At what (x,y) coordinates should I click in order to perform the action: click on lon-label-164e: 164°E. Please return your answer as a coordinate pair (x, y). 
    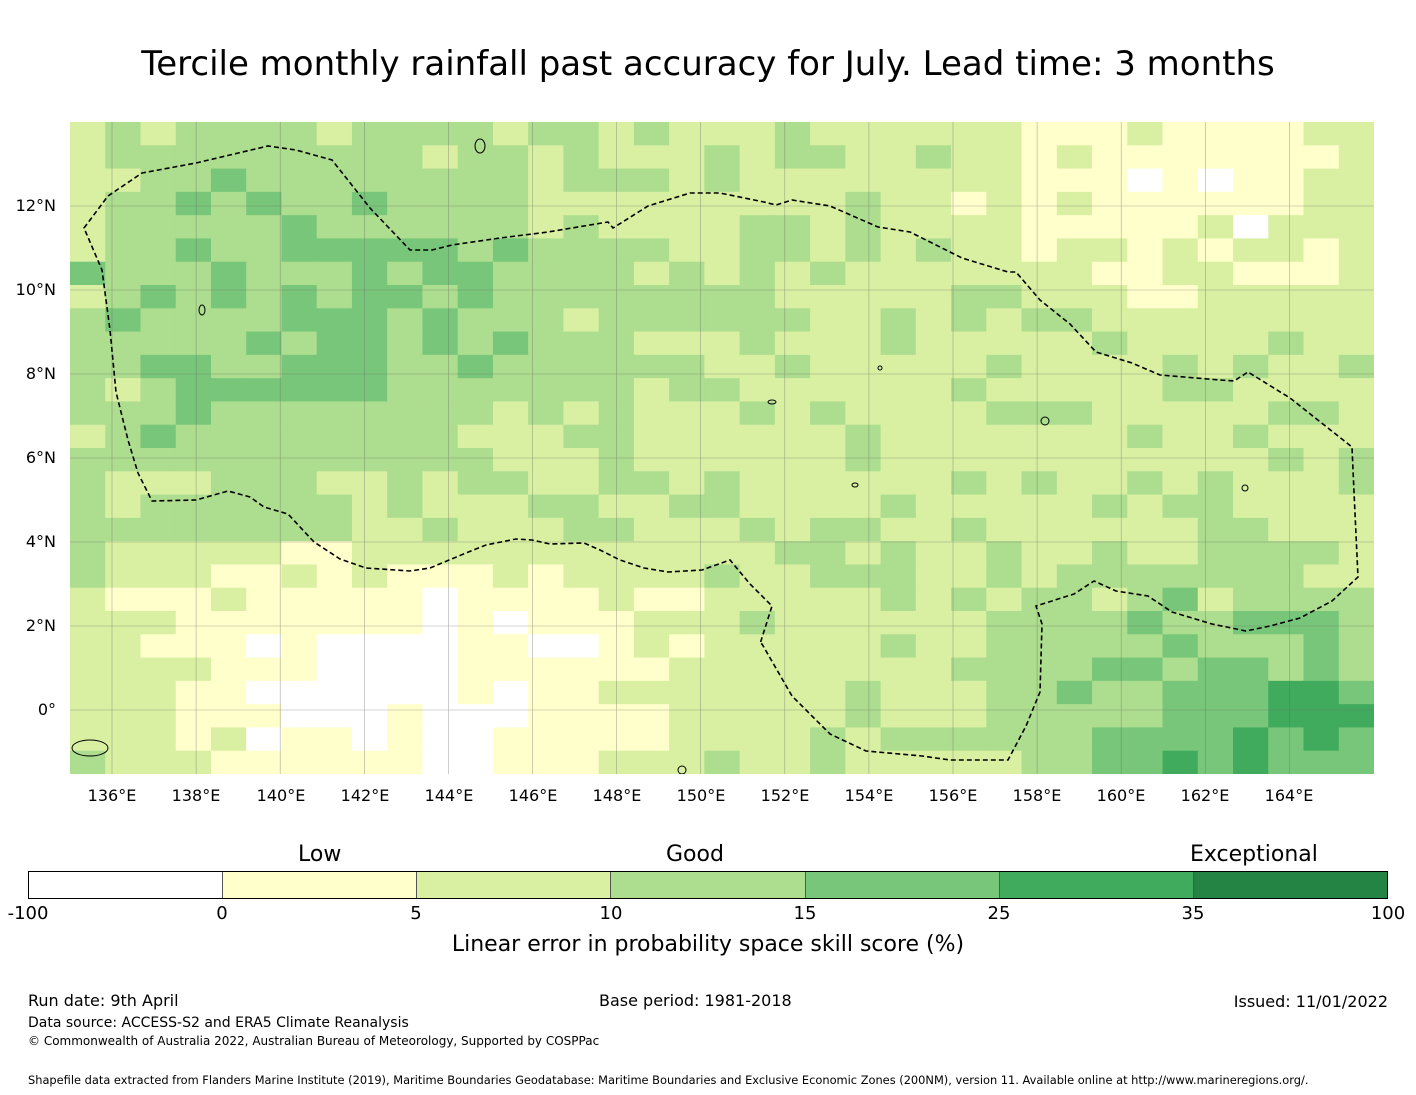
    Looking at the image, I should click on (1289, 795).